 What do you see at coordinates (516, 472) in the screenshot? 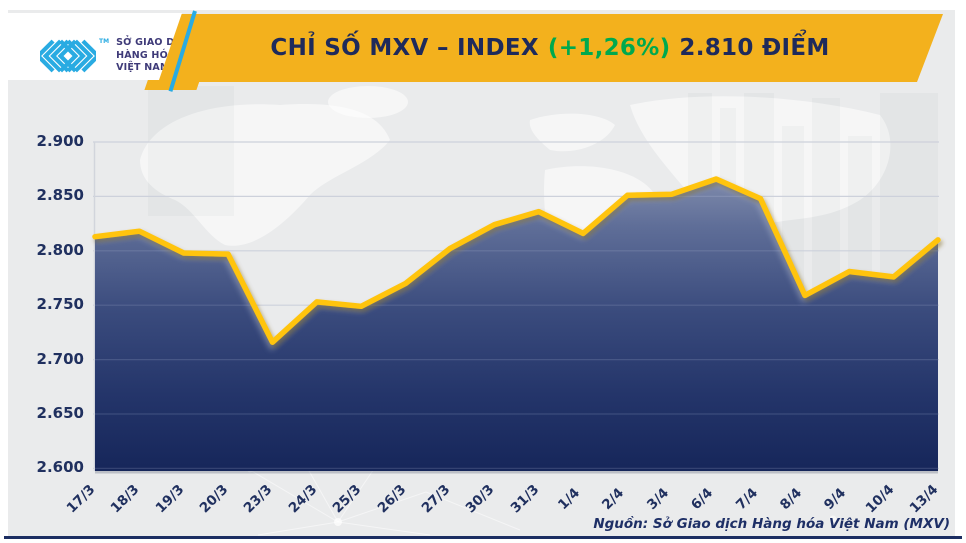
I see `baseline-shadow` at bounding box center [516, 472].